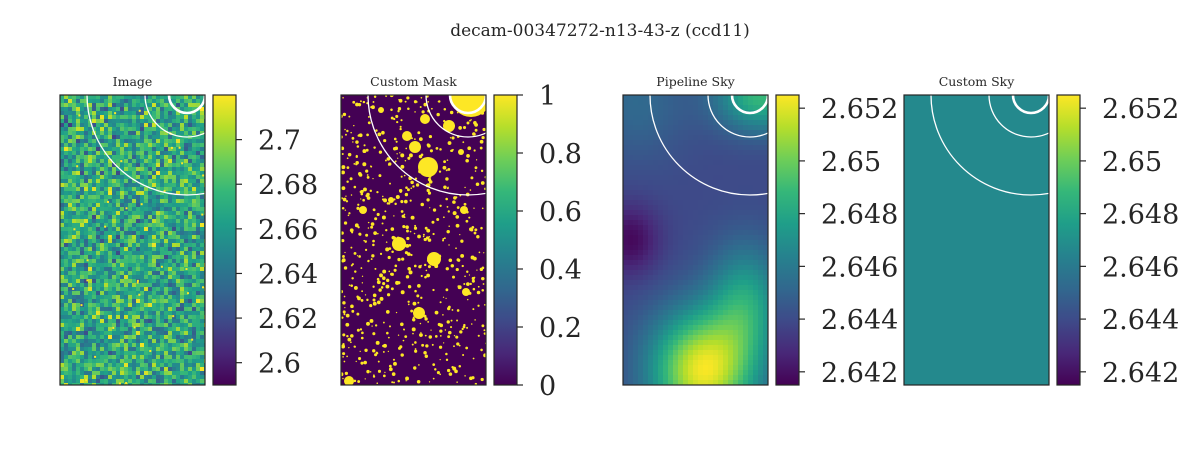 This screenshot has height=454, width=1200. What do you see at coordinates (288, 319) in the screenshot?
I see `colorbar-tick-label: 2.62` at bounding box center [288, 319].